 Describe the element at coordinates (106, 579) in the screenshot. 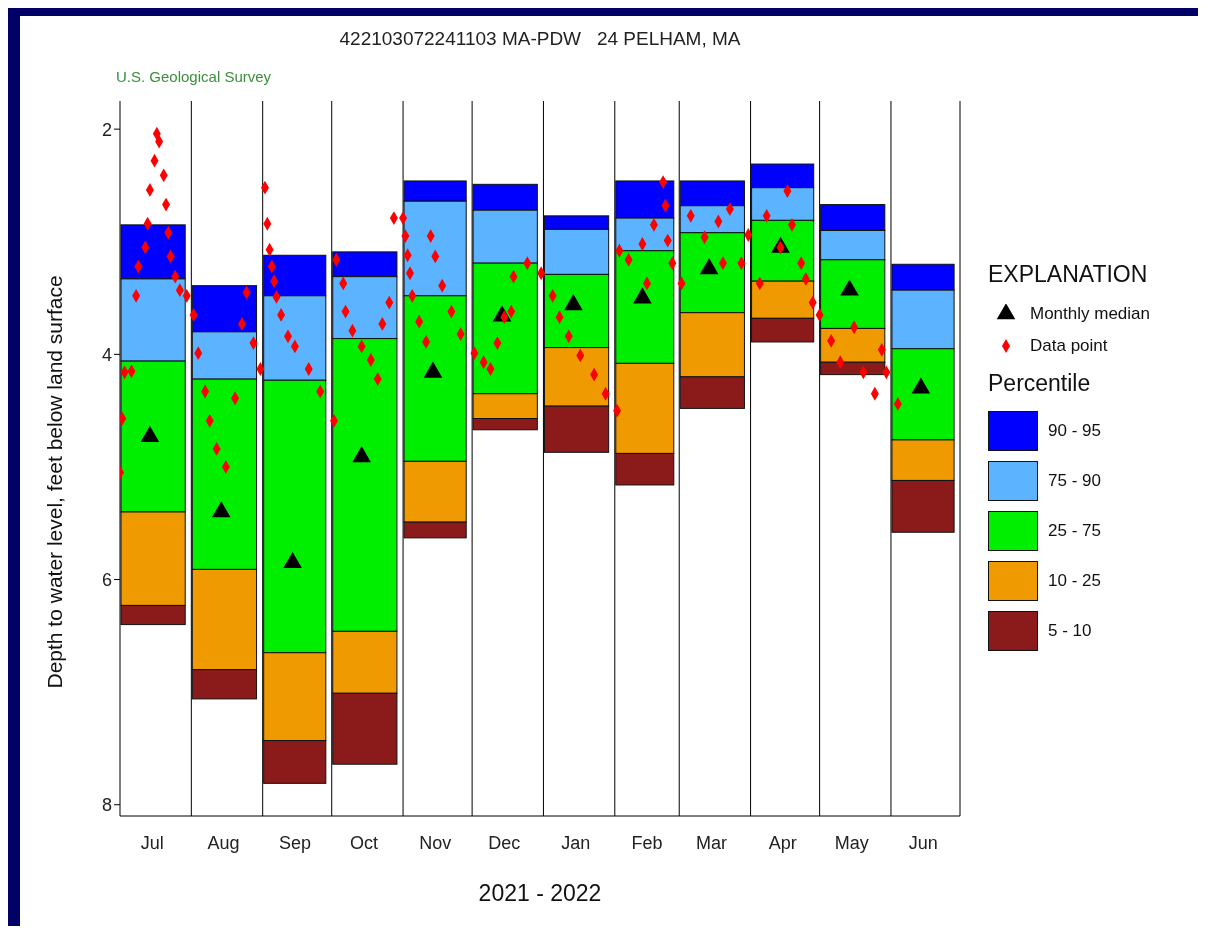

I see `y-tick-label: 6` at that location.